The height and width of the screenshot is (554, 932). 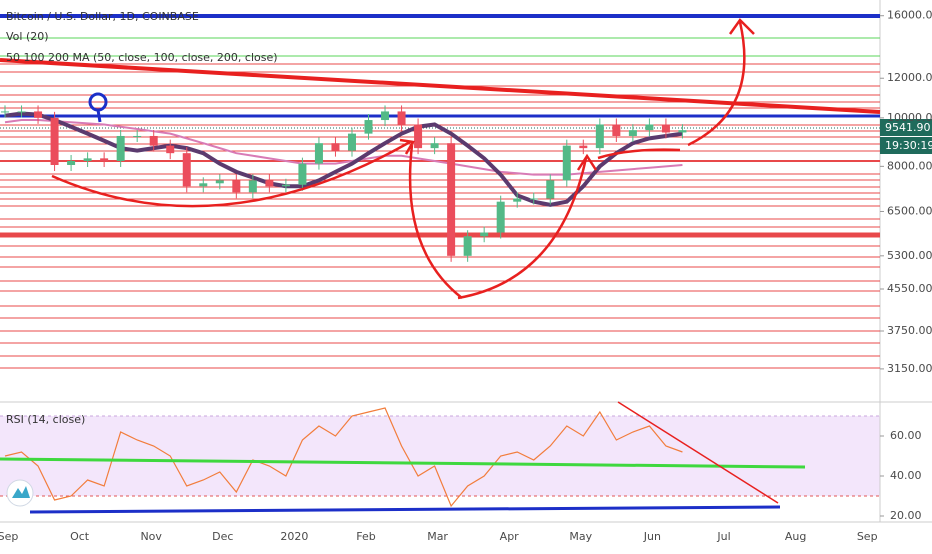 What do you see at coordinates (294, 536) in the screenshot?
I see `x-tick-label: 2020` at bounding box center [294, 536].